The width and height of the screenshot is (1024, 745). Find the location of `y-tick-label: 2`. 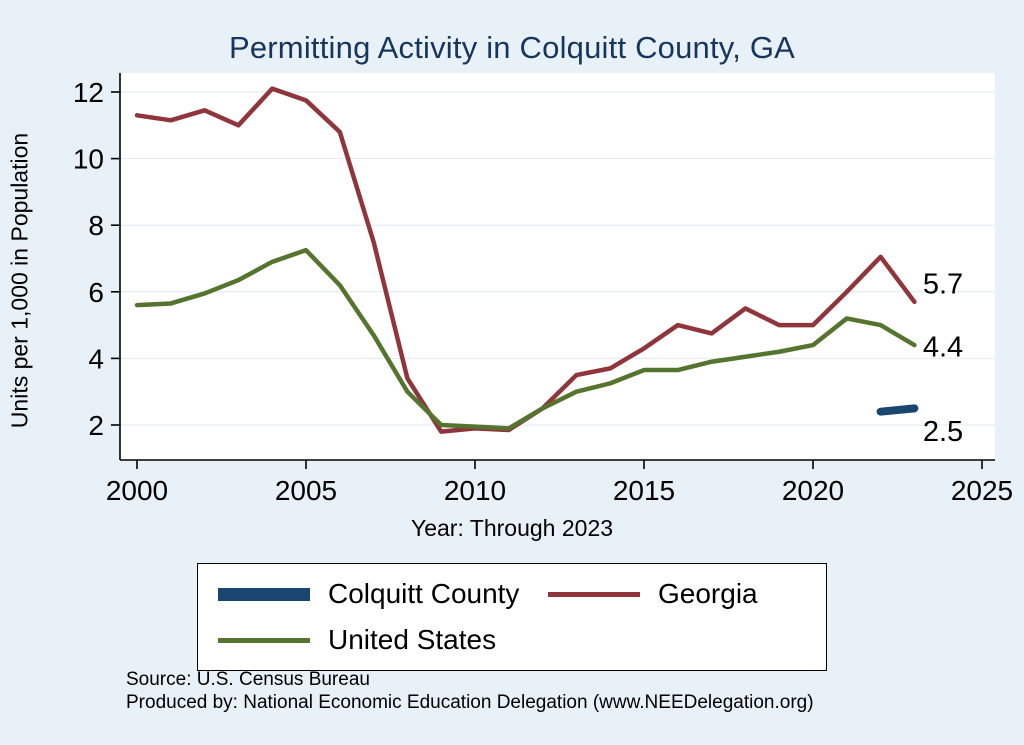

y-tick-label: 2 is located at coordinates (96, 425).